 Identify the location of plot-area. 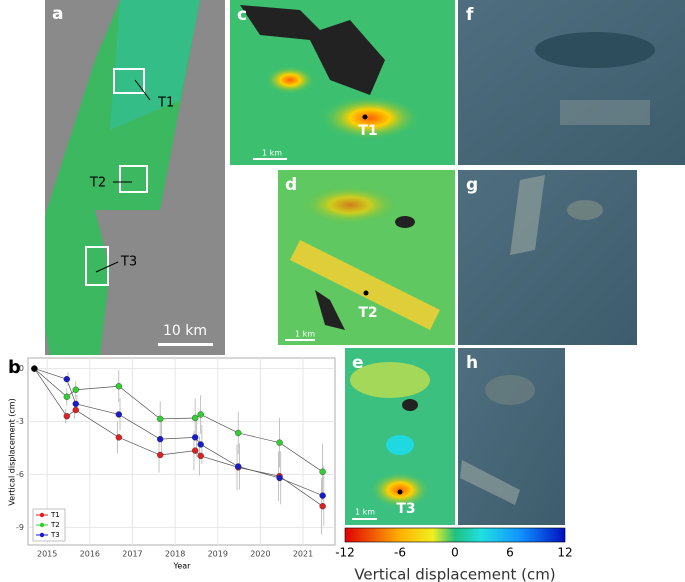
(181, 451).